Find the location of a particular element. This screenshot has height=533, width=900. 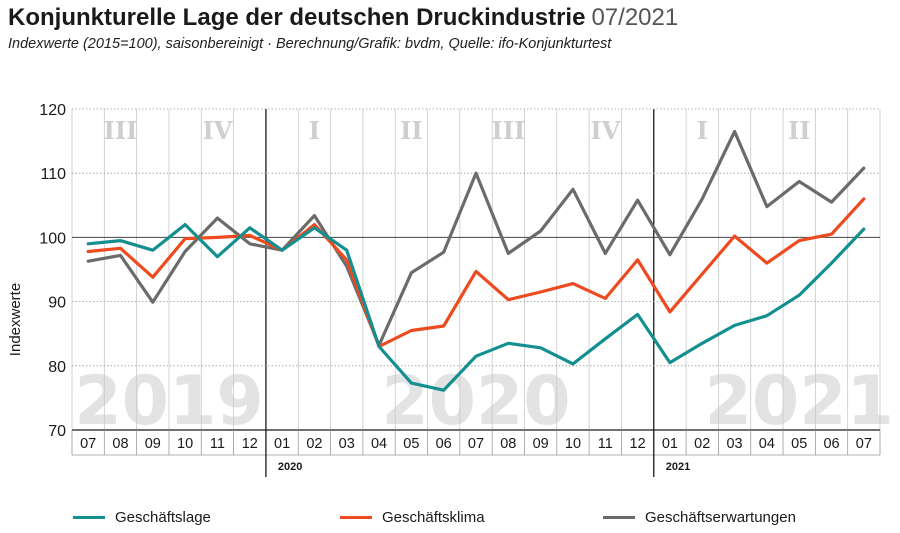

legend-item: Geschäftsklima is located at coordinates (412, 517).